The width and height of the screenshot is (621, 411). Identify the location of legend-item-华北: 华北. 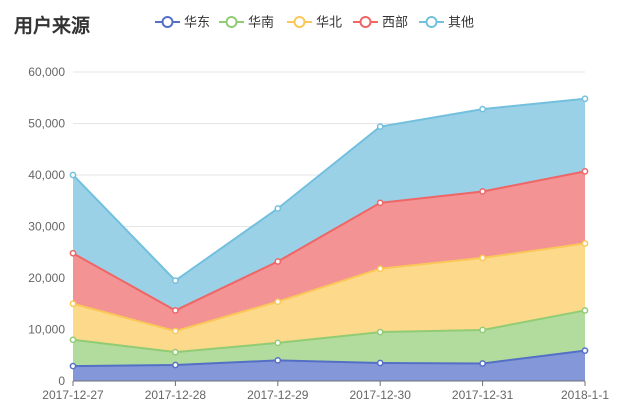
(314, 22).